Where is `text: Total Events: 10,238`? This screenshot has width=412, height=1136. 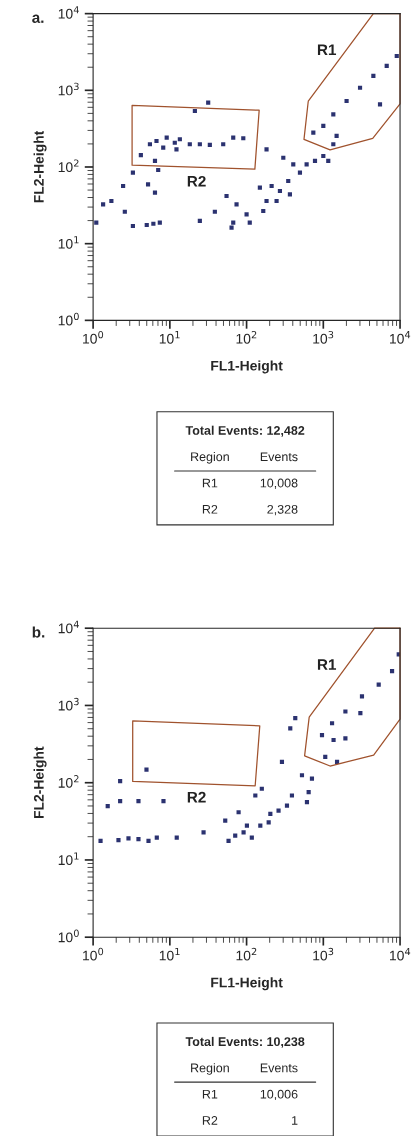
text: Total Events: 10,238 is located at coordinates (245, 1042).